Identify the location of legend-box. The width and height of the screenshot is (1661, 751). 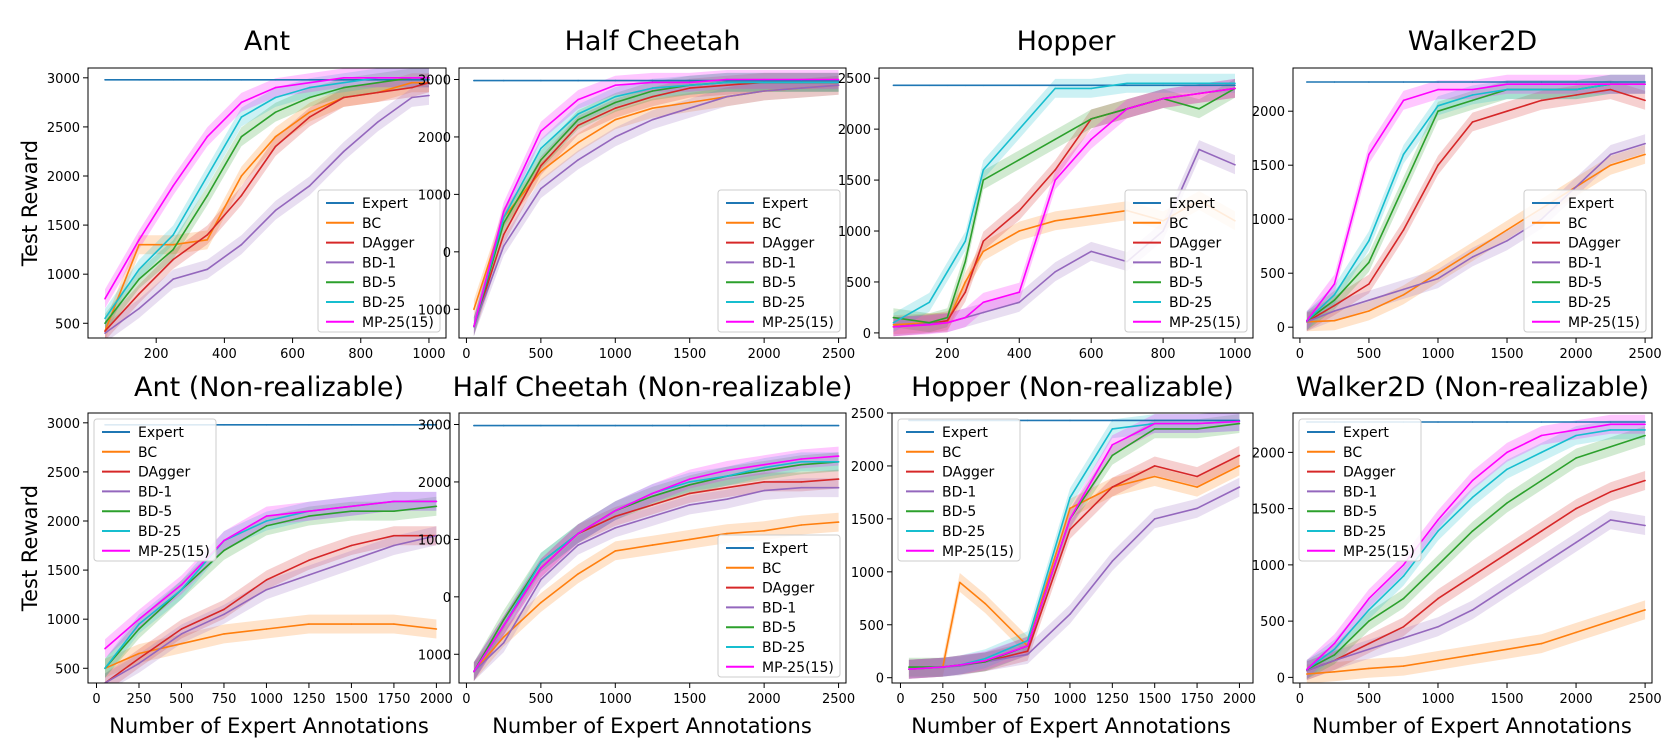
(155, 490).